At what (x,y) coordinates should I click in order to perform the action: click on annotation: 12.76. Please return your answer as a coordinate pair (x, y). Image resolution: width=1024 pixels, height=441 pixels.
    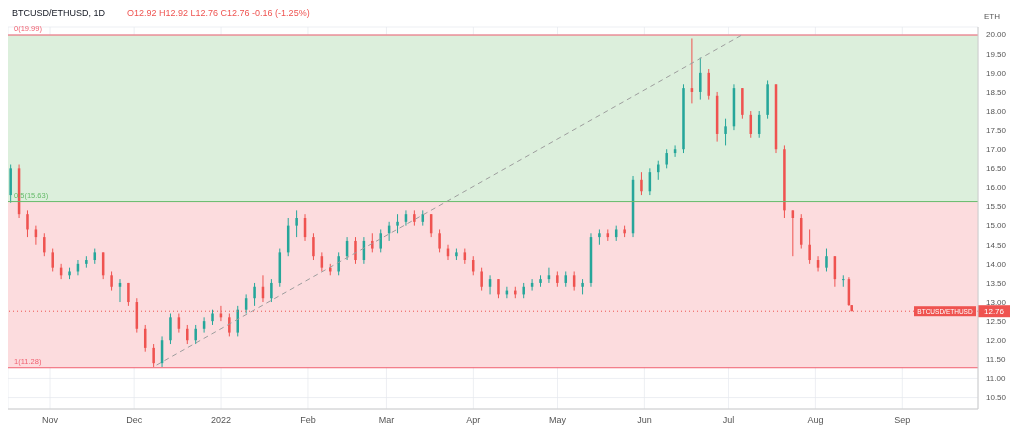
    Looking at the image, I should click on (994, 312).